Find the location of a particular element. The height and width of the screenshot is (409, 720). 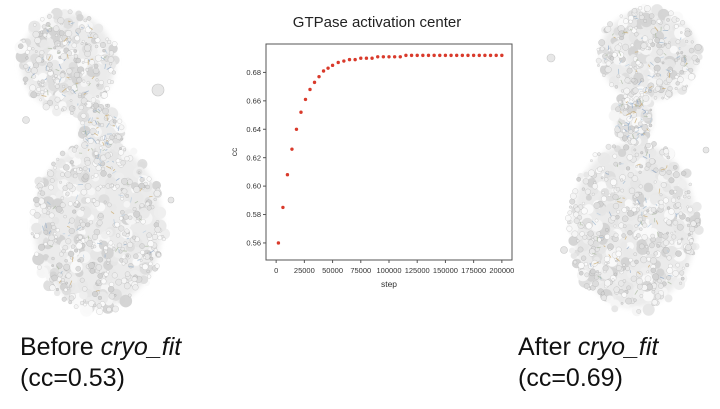

caption-before-method: cryo_fit is located at coordinates (141, 347).